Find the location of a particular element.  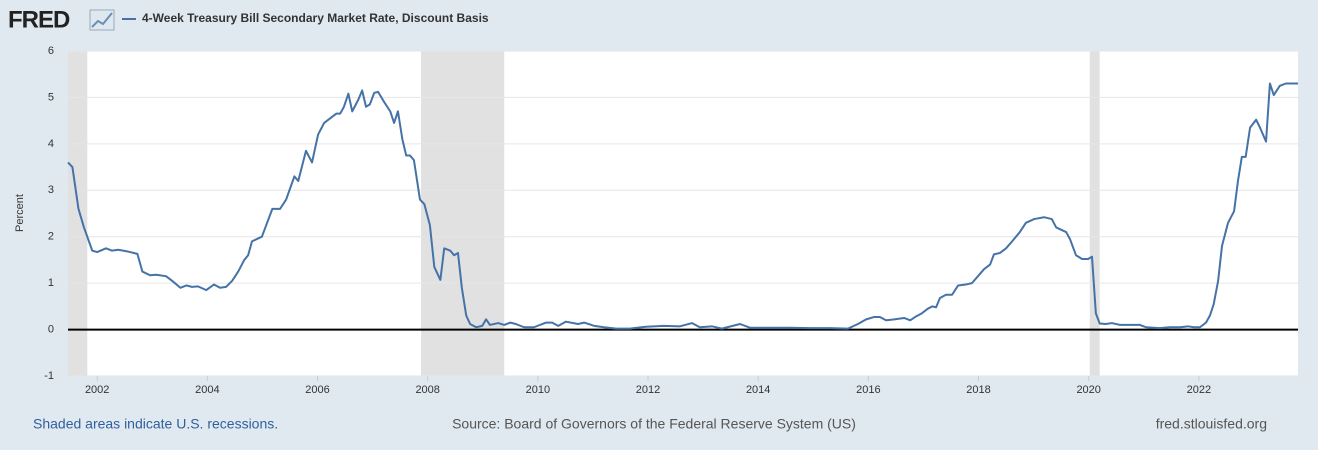

x-tick-label: 2020 is located at coordinates (1088, 390).